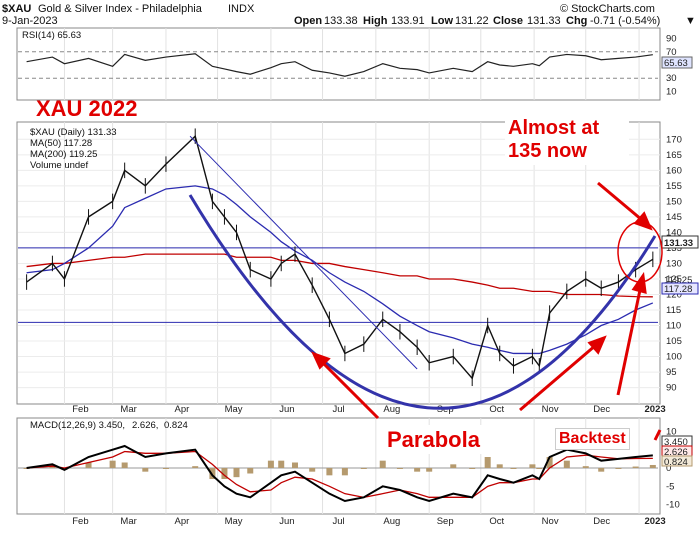 This screenshot has width=700, height=535. I want to click on ma50-tag-text: 117.28, so click(678, 289).